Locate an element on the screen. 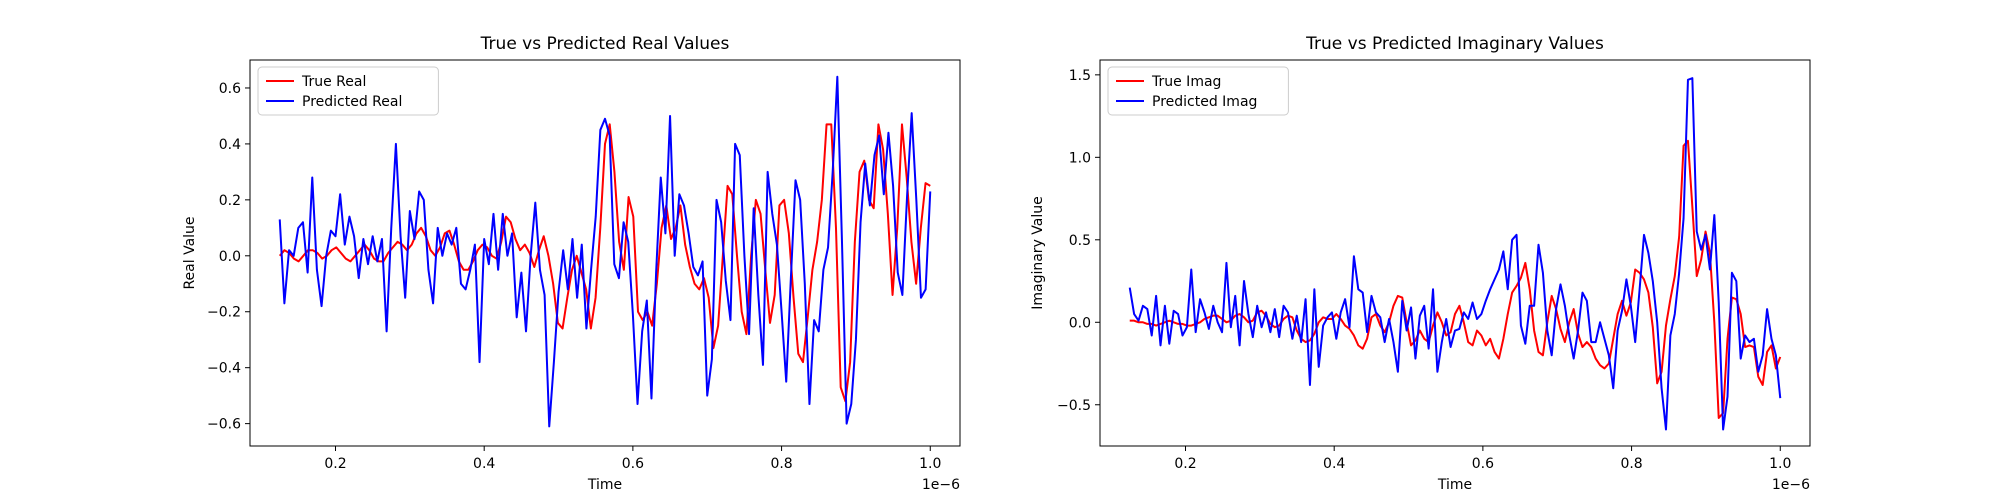 The image size is (2000, 500). real-y-tick-label: 0.6 is located at coordinates (230, 89).